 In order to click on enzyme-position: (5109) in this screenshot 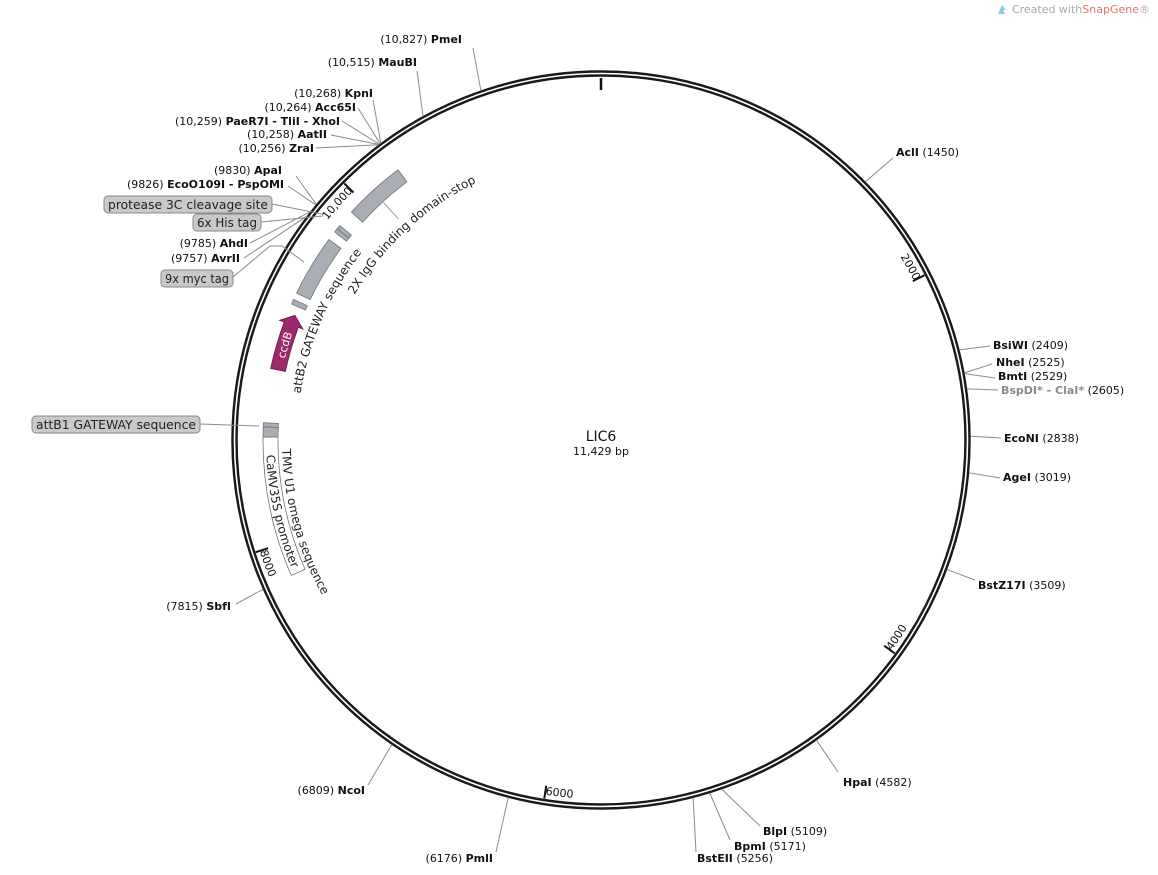, I will do `click(809, 831)`.